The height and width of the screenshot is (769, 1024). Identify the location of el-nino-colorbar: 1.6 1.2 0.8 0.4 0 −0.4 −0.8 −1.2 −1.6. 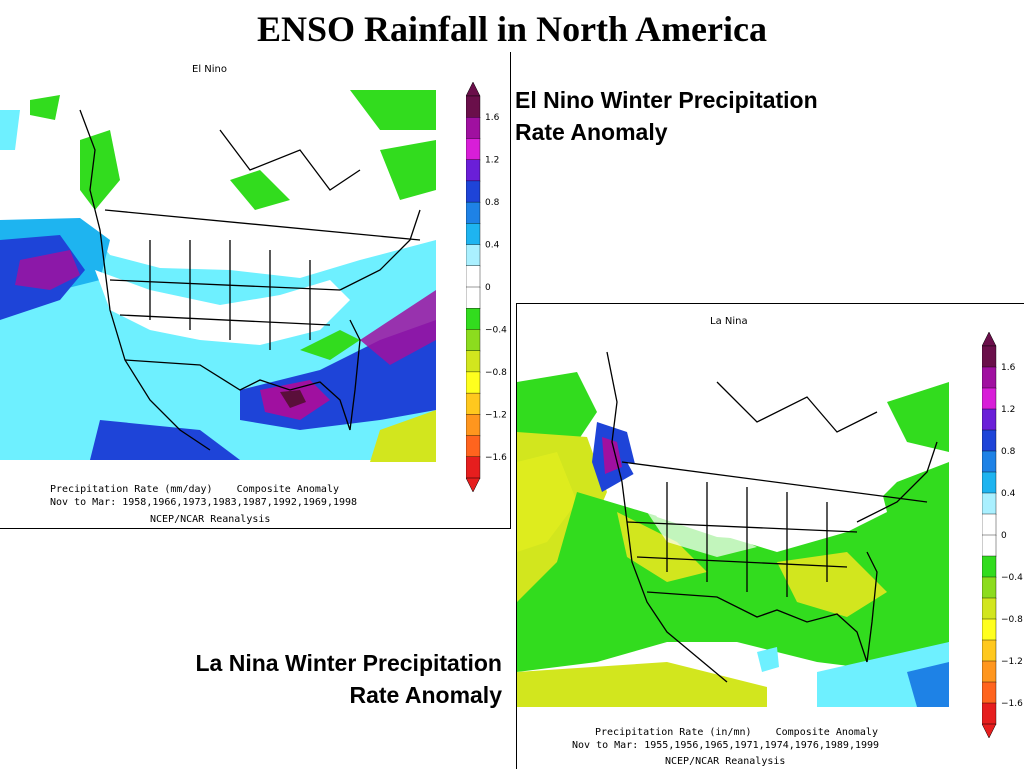
(486, 287).